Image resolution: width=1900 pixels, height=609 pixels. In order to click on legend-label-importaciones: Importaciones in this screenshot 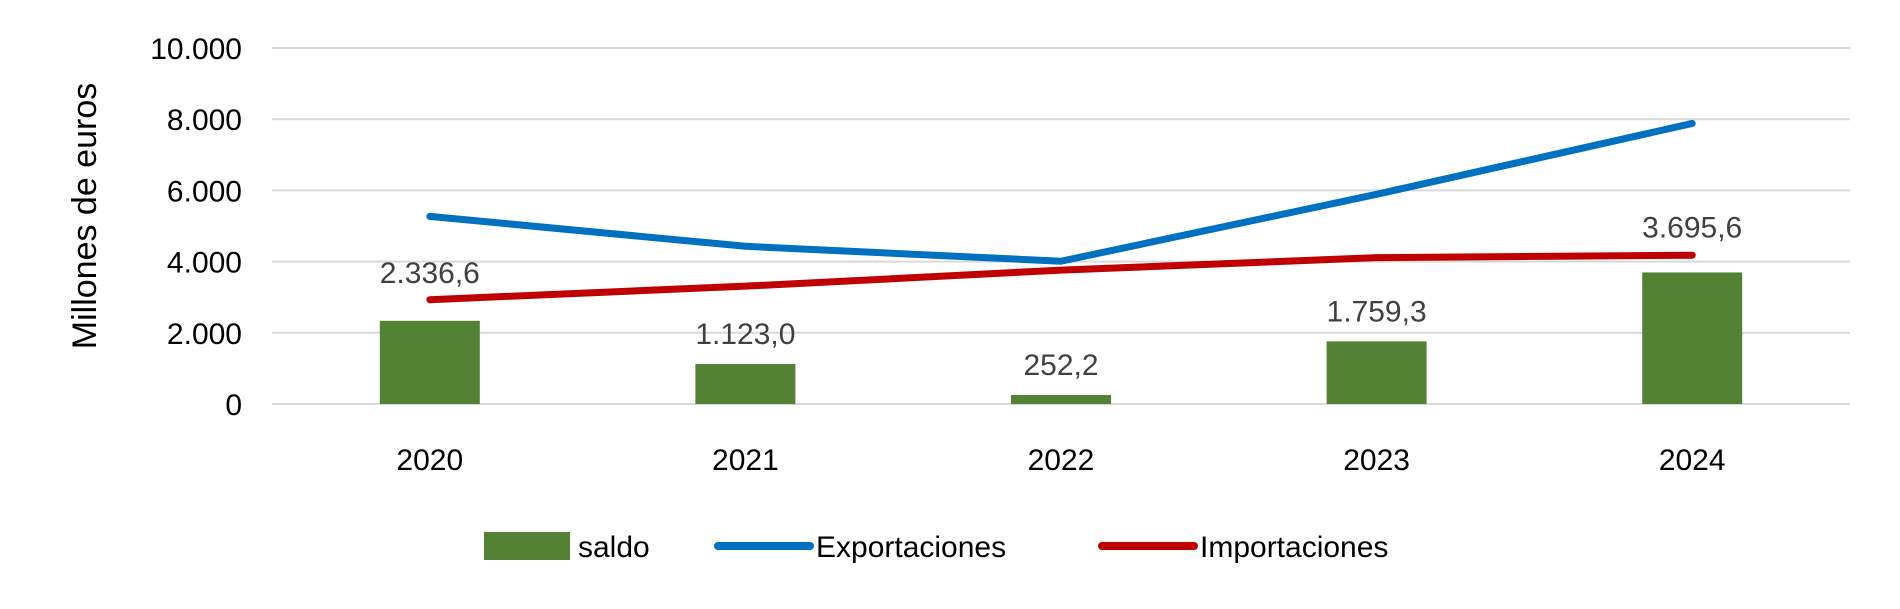, I will do `click(1294, 547)`.